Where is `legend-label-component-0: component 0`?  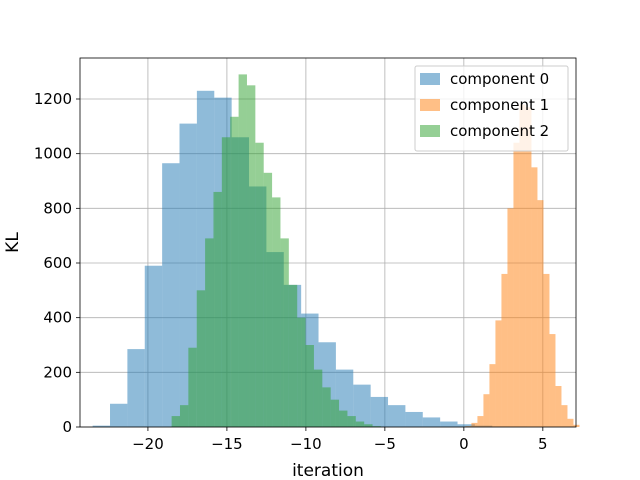 legend-label-component-0: component 0 is located at coordinates (499, 79).